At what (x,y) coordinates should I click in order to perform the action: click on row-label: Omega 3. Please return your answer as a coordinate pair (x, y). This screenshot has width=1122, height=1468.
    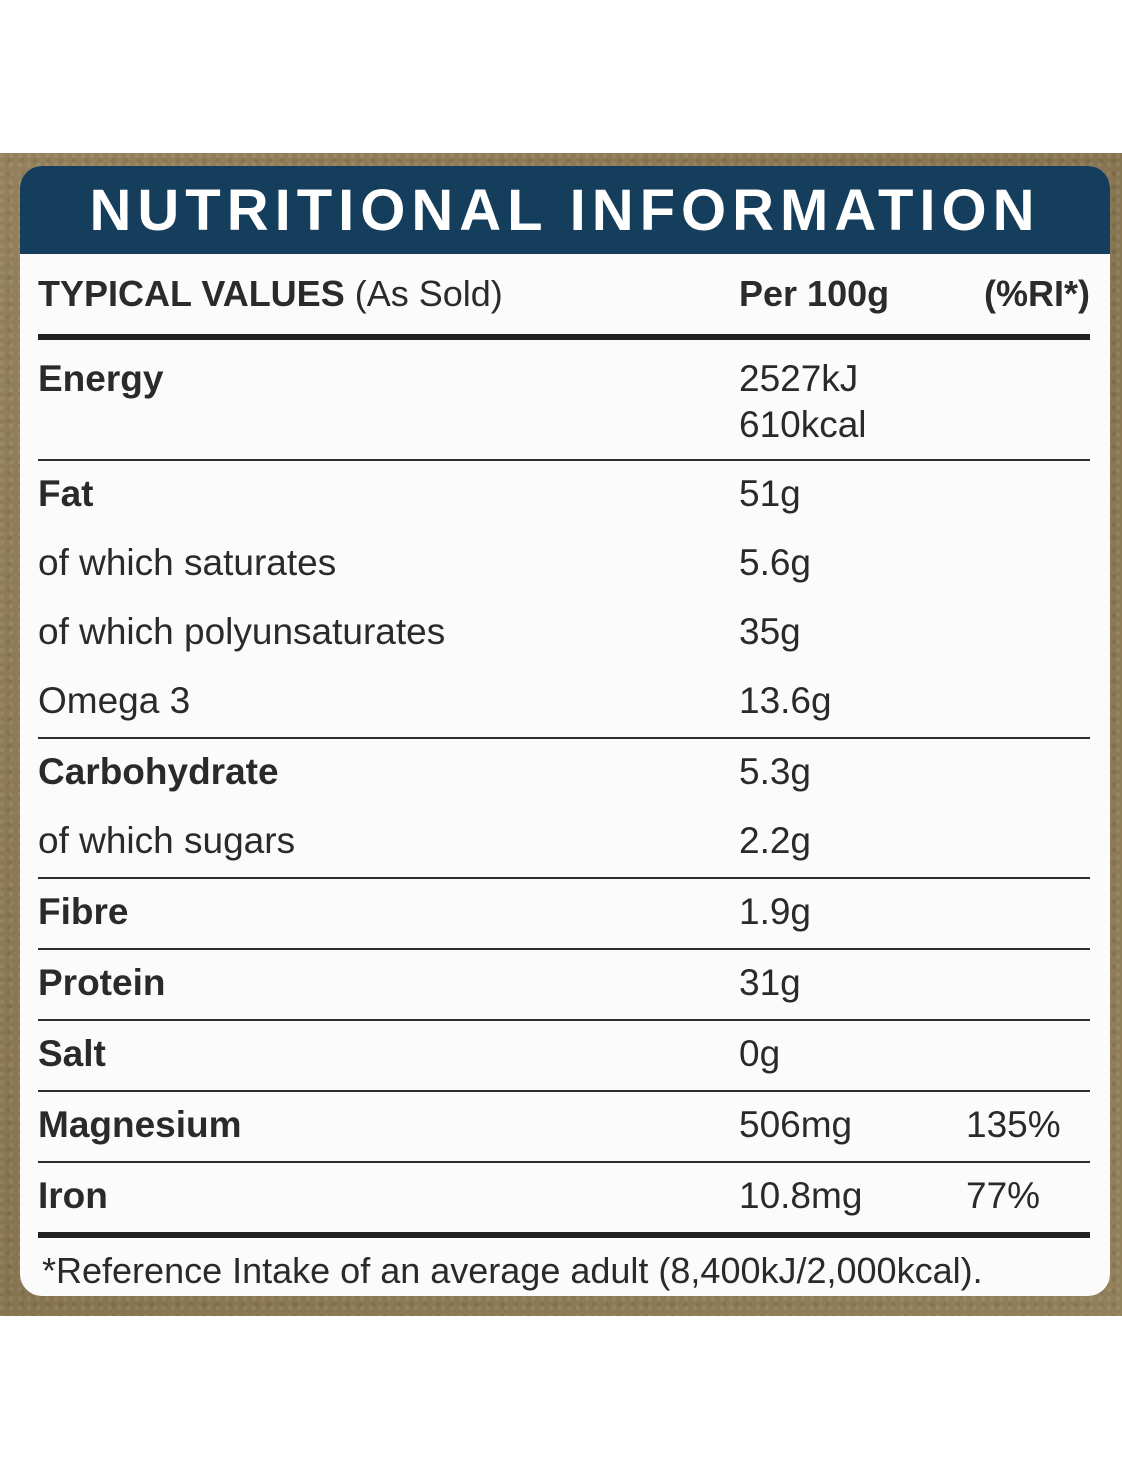
    Looking at the image, I should click on (114, 700).